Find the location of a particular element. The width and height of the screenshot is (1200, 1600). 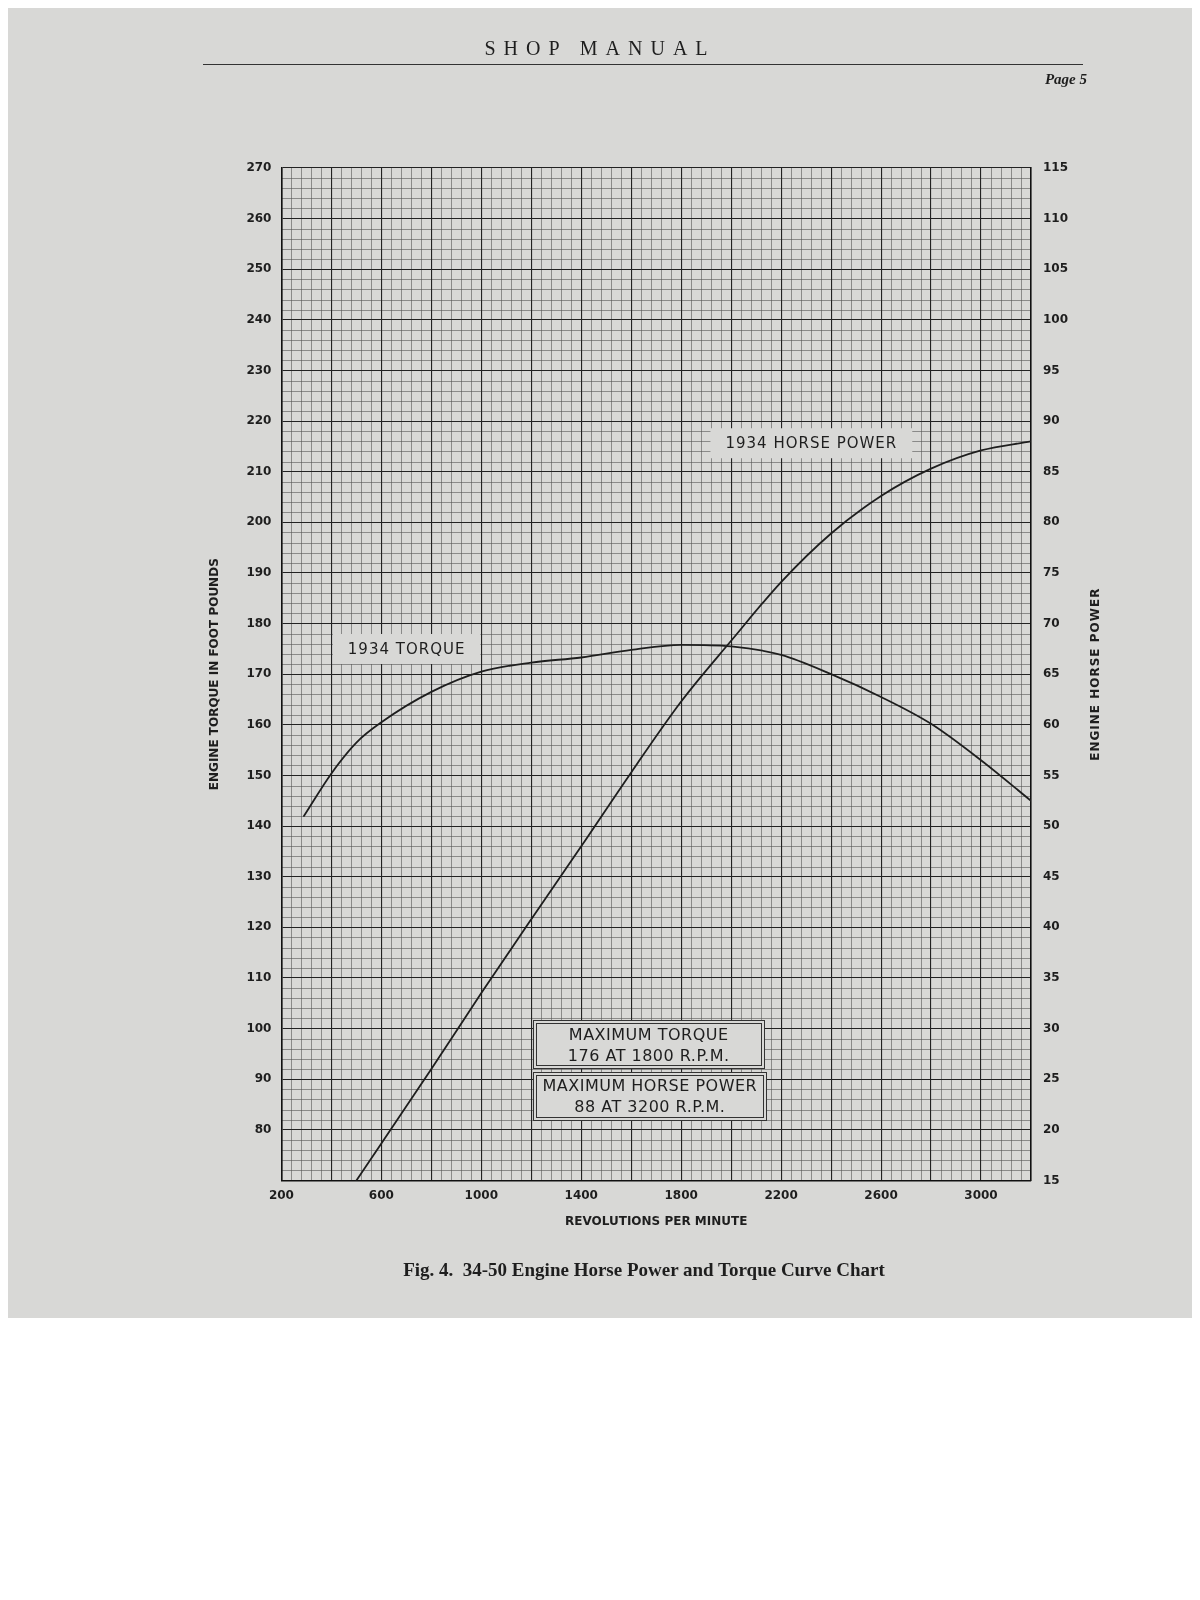

y2-tick-label: 70 is located at coordinates (1051, 622).